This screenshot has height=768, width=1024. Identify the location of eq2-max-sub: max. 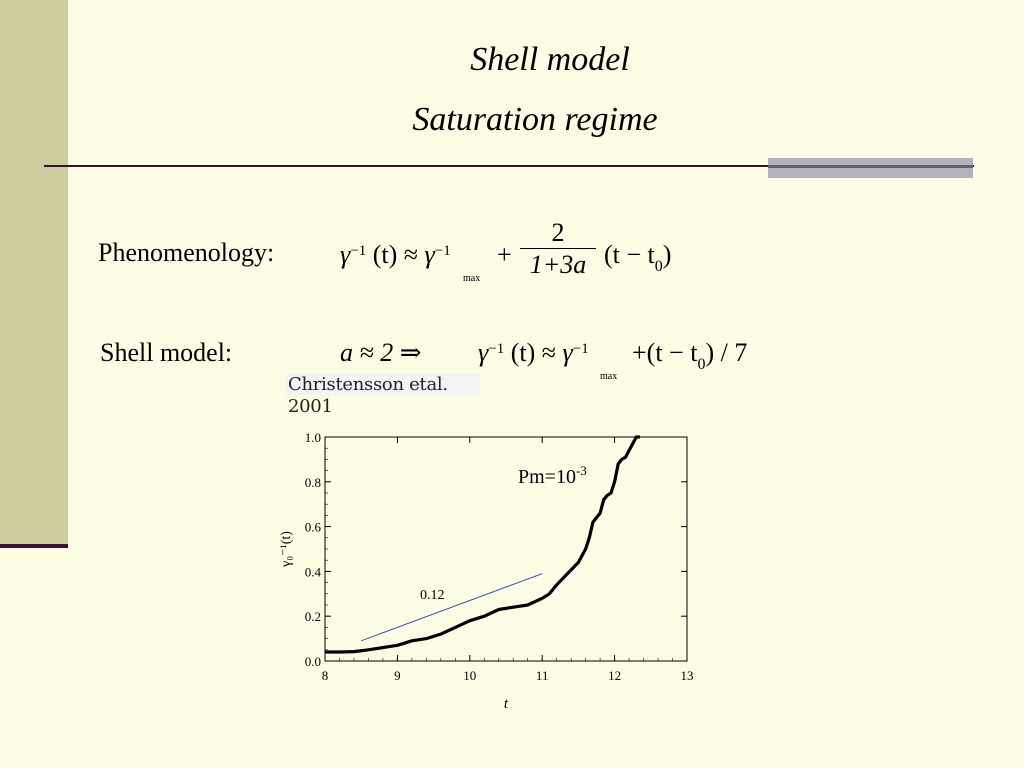
(609, 376).